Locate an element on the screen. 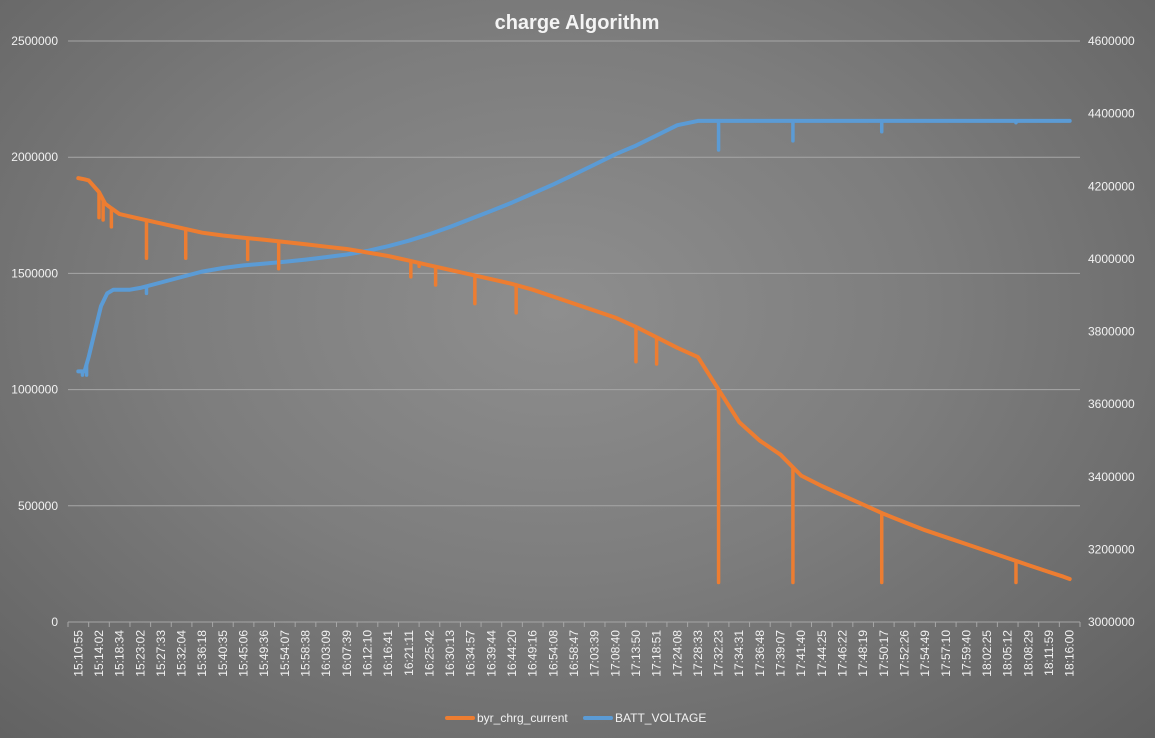 The height and width of the screenshot is (738, 1155). legend-label-byr_chrg_current: byr_chrg_current is located at coordinates (522, 718).